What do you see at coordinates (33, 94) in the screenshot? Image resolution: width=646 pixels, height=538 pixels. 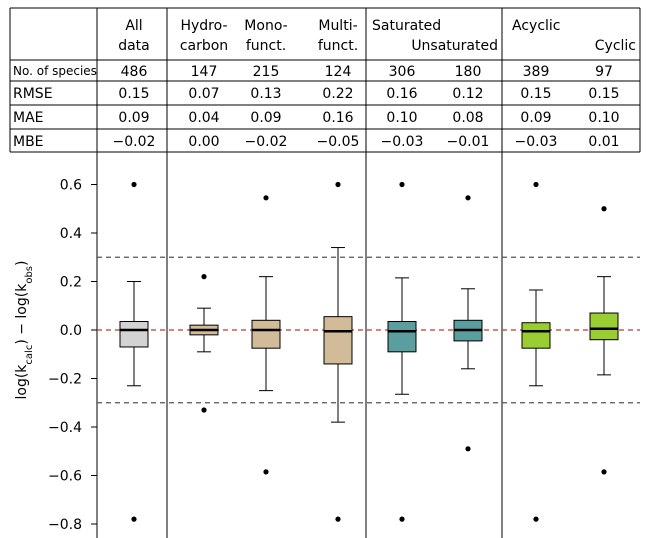 I see `row-label: RMSE` at bounding box center [33, 94].